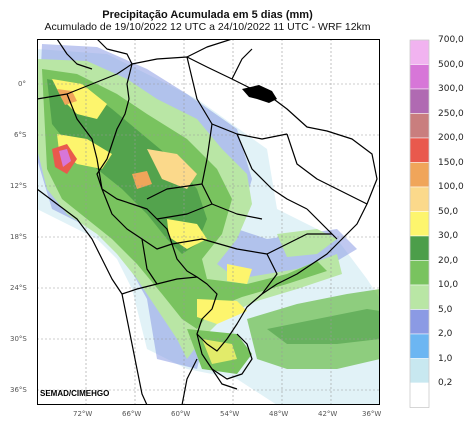 The height and width of the screenshot is (431, 474). I want to click on lat-tick-label: 24°S, so click(18, 288).